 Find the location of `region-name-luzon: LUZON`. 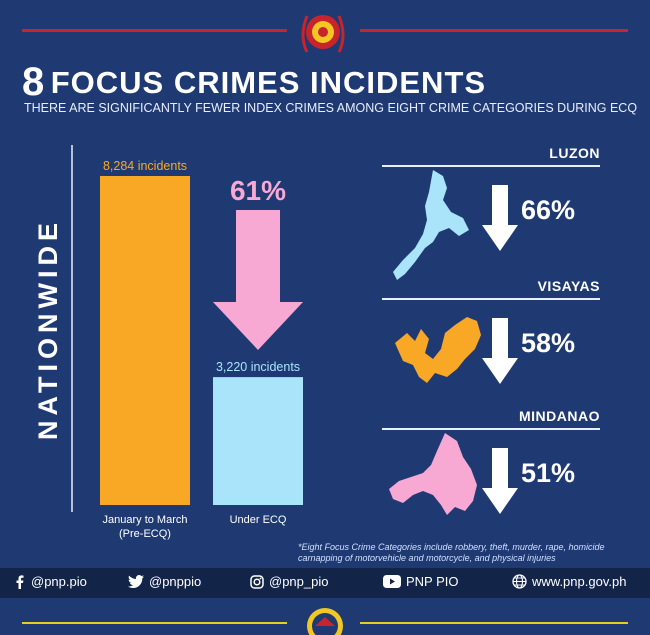

region-name-luzon: LUZON is located at coordinates (574, 153).